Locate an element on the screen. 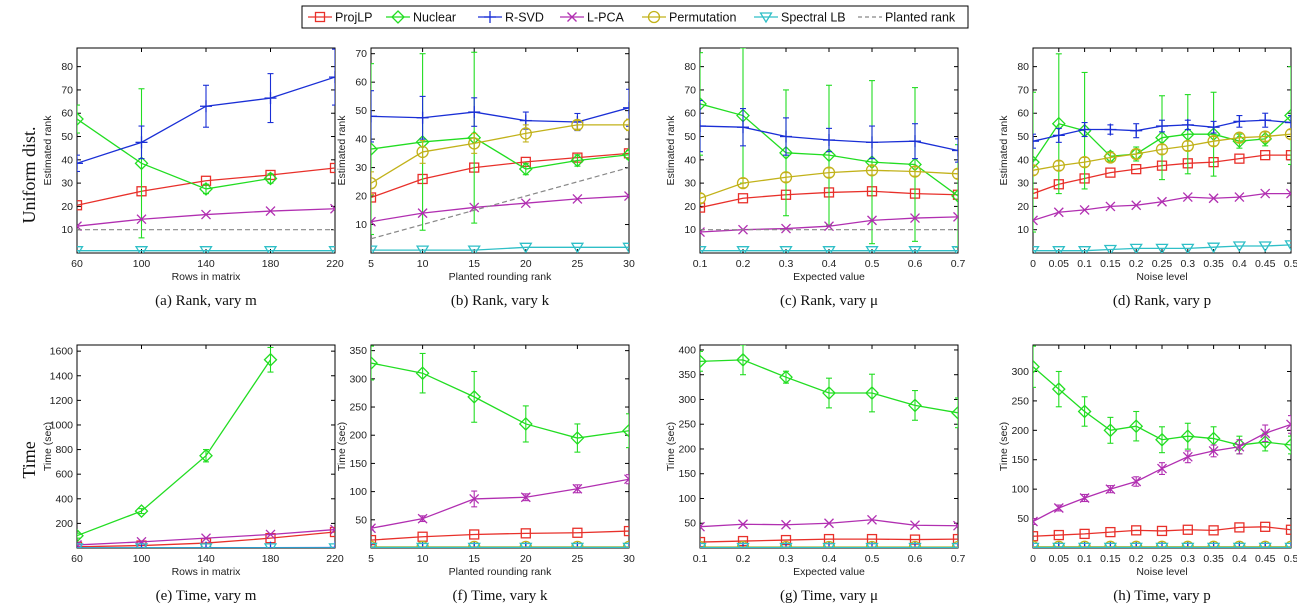 The image size is (1297, 614). legend-item-r-svd: R-SVD is located at coordinates (511, 18).